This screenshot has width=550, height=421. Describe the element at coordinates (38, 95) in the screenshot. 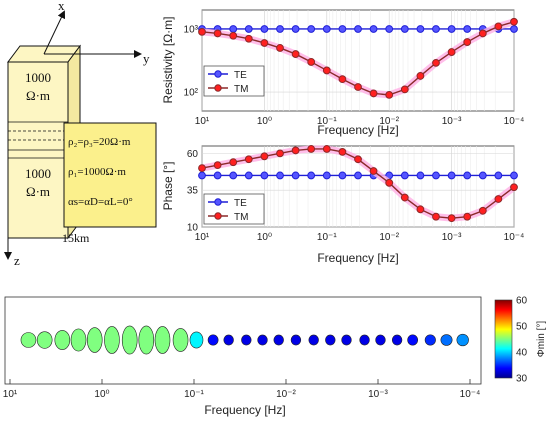

I see `upper-layer-unit: Ω·m` at that location.